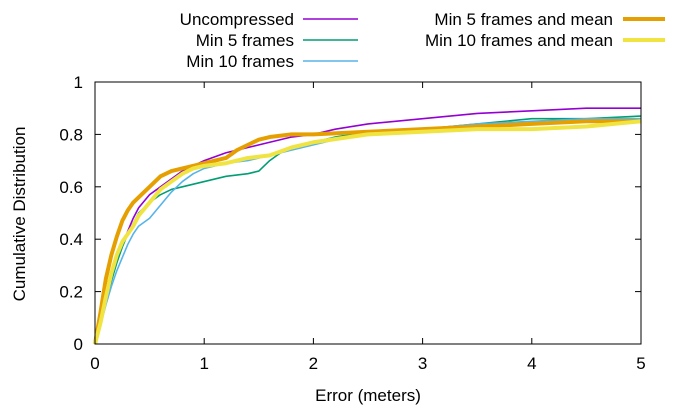  What do you see at coordinates (531, 363) in the screenshot?
I see `x-tick-label: 4` at bounding box center [531, 363].